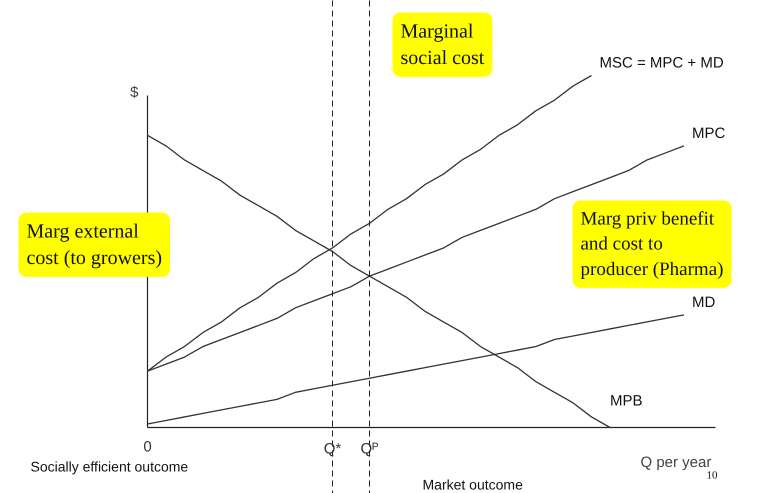 The image size is (778, 493). I want to click on x-tick-label: 0, so click(147, 447).